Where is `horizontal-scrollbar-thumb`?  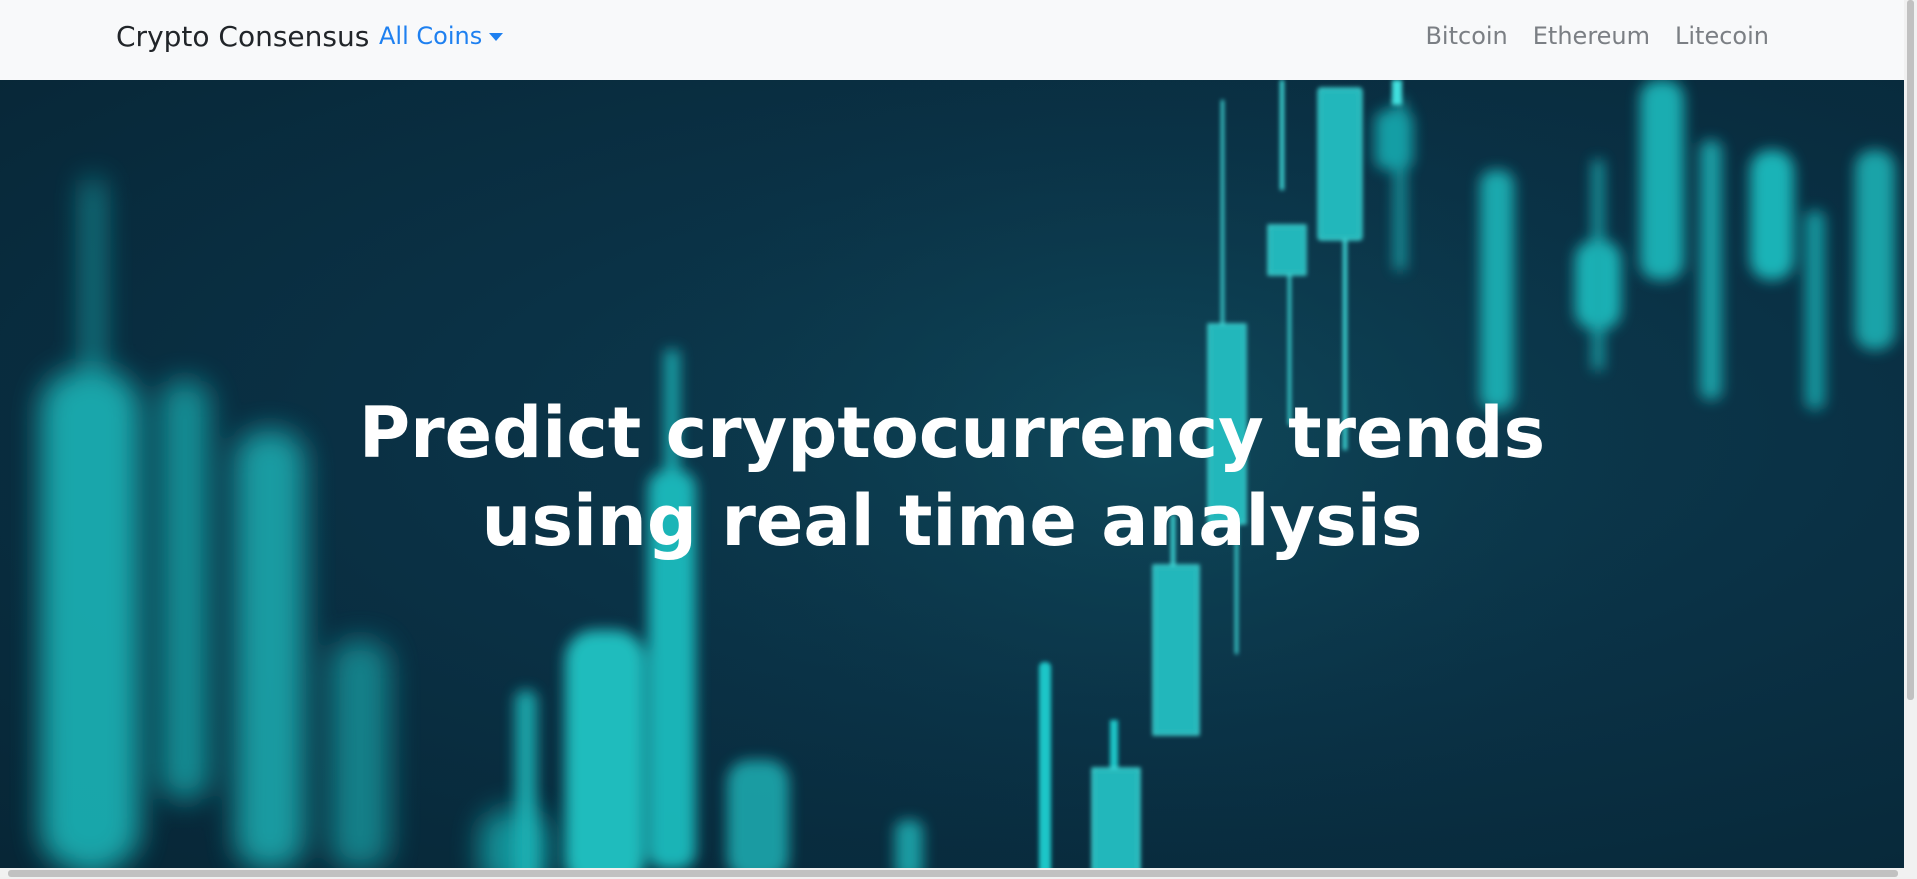
horizontal-scrollbar-thumb is located at coordinates (953, 873).